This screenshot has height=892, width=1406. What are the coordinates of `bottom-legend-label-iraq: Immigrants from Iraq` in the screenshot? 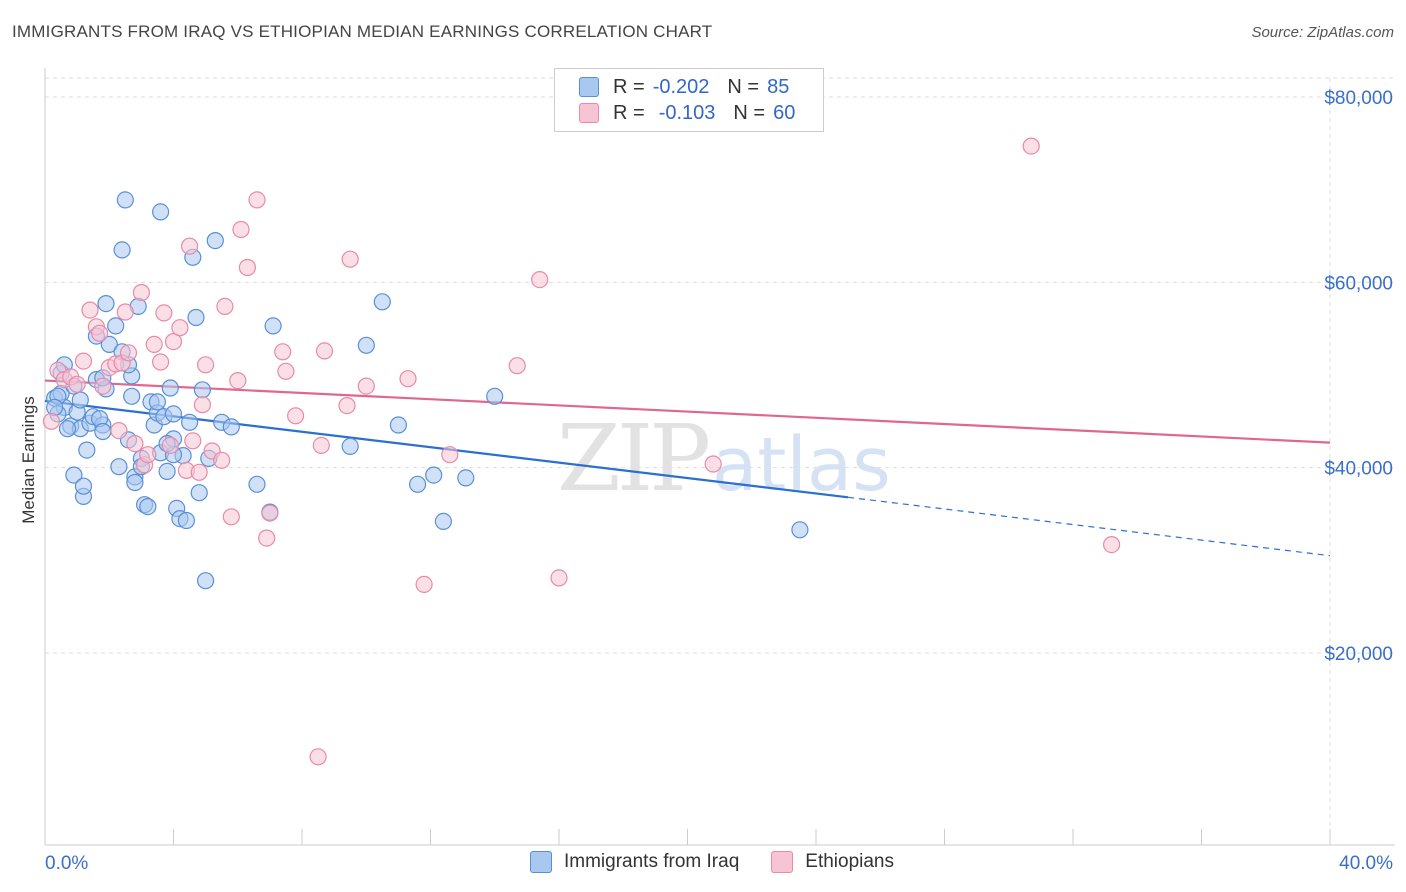 It's located at (652, 861).